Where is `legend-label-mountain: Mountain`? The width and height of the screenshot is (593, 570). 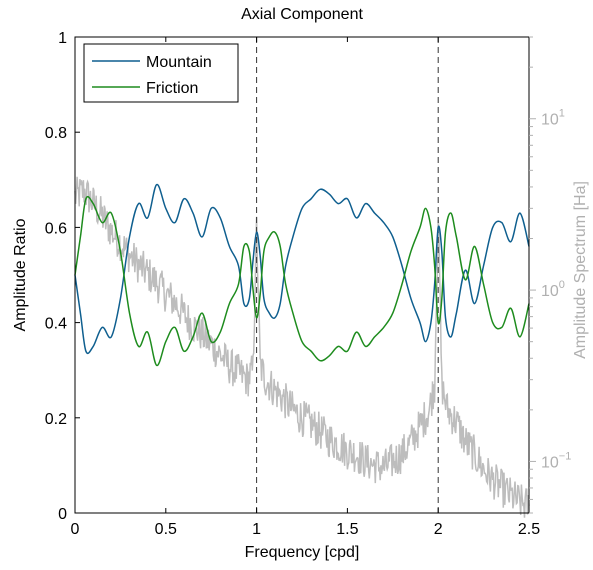
legend-label-mountain: Mountain is located at coordinates (179, 62).